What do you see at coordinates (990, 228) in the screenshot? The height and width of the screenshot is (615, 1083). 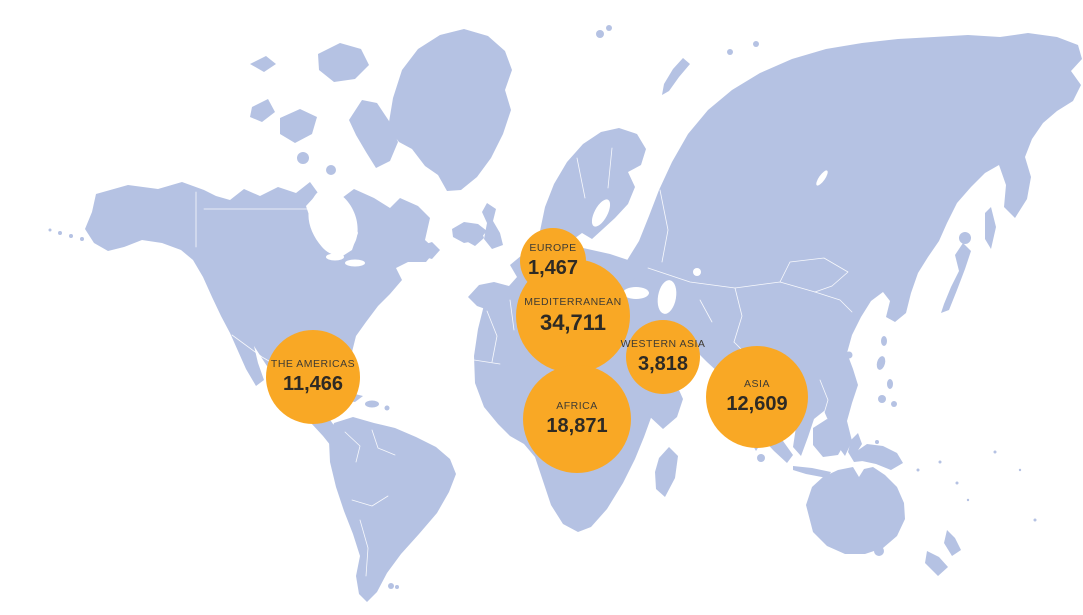 I see `sakhalin` at bounding box center [990, 228].